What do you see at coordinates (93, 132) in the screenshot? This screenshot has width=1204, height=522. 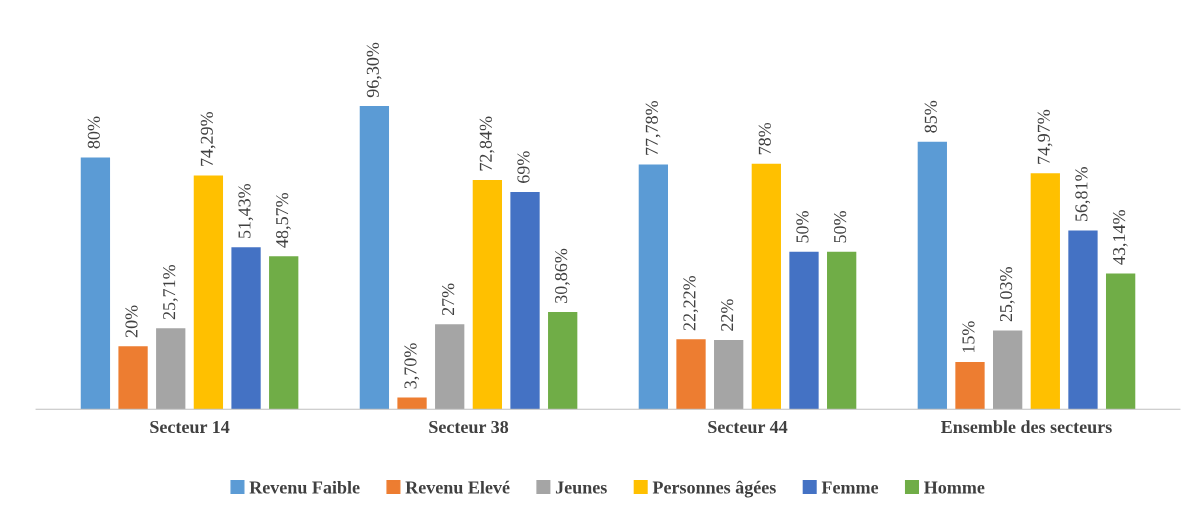 I see `data-label: 80%` at bounding box center [93, 132].